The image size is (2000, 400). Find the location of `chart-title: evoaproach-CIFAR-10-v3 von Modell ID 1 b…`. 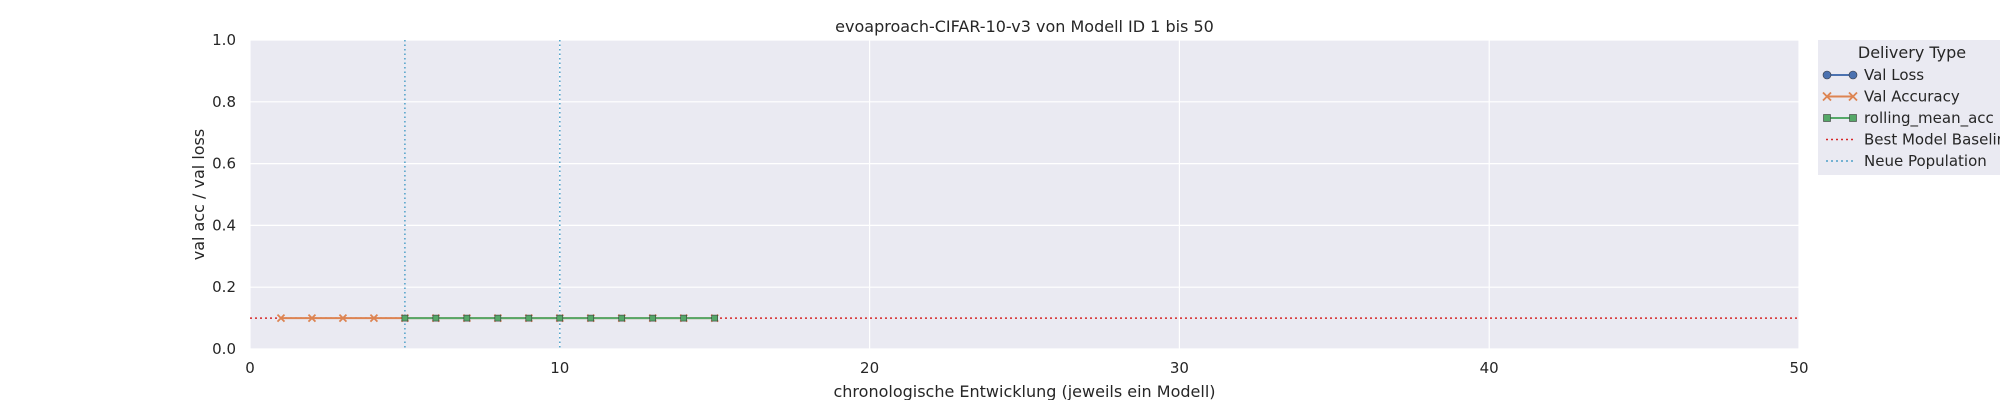

chart-title: evoaproach-CIFAR-10-v3 von Modell ID 1 b… is located at coordinates (1024, 26).